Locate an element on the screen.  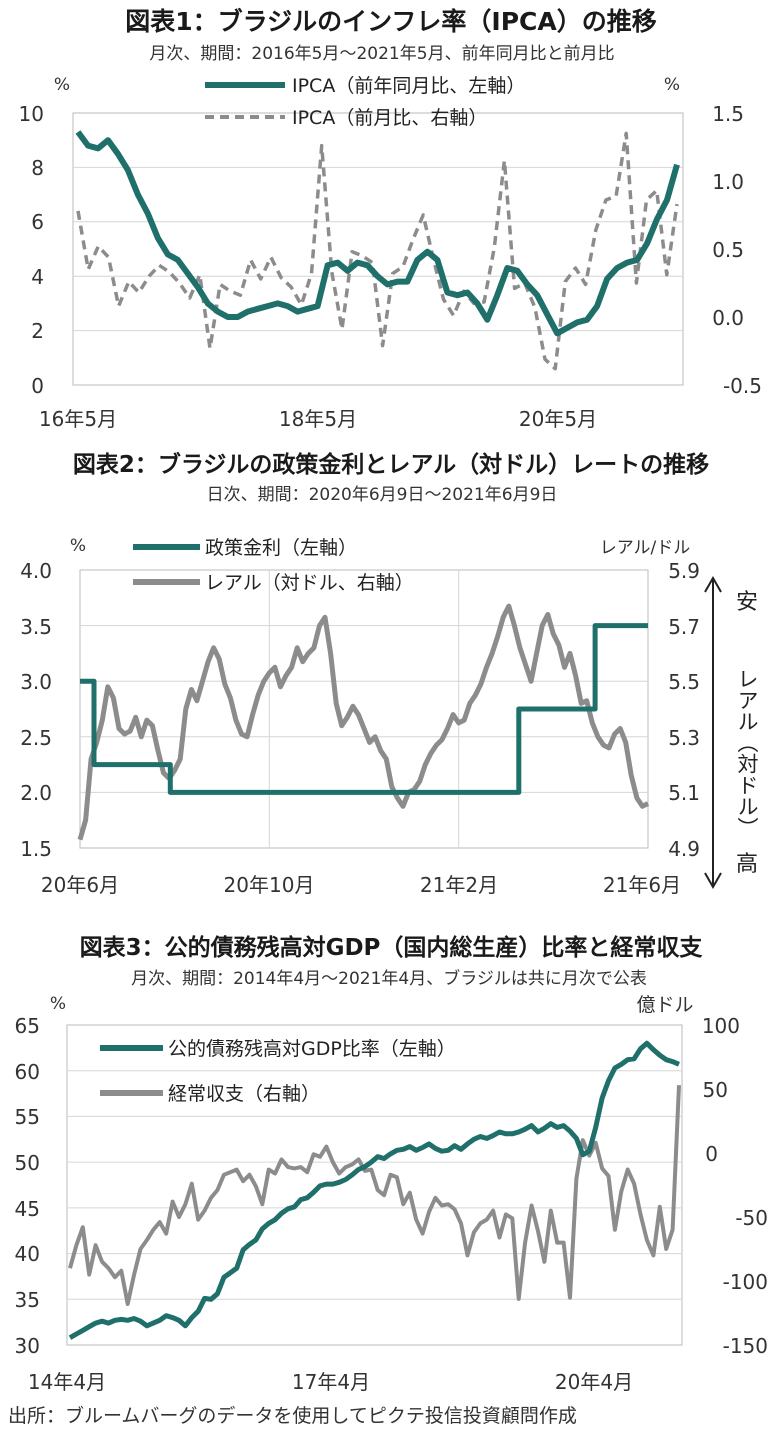
chart-2-series-layer is located at coordinates (363, 722).